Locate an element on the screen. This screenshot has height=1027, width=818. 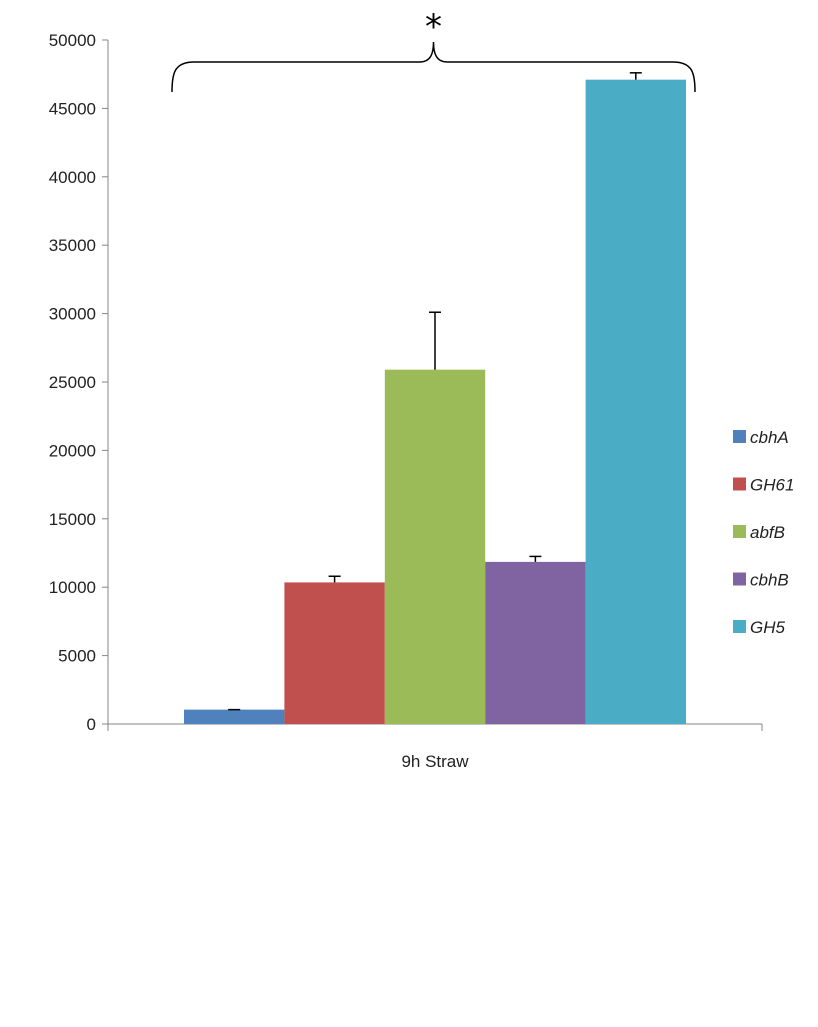
y-tick-label: 15000 is located at coordinates (72, 519).